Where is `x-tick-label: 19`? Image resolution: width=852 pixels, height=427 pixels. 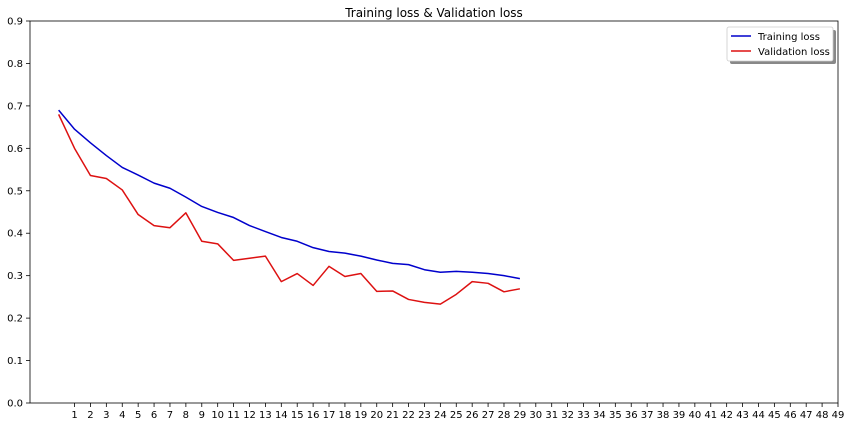 x-tick-label: 19 is located at coordinates (360, 415).